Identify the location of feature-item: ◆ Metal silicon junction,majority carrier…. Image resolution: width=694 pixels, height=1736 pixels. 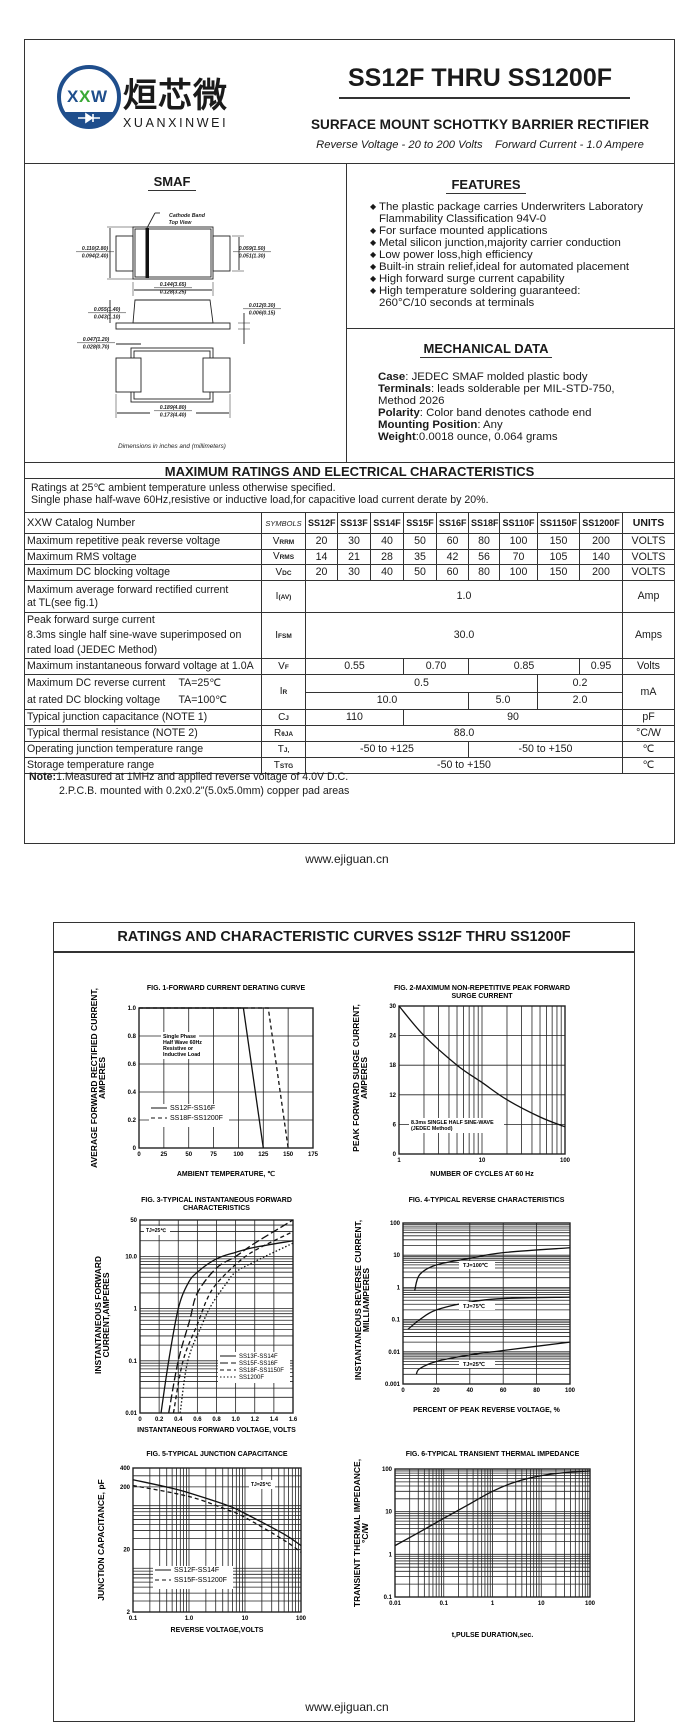
(495, 243).